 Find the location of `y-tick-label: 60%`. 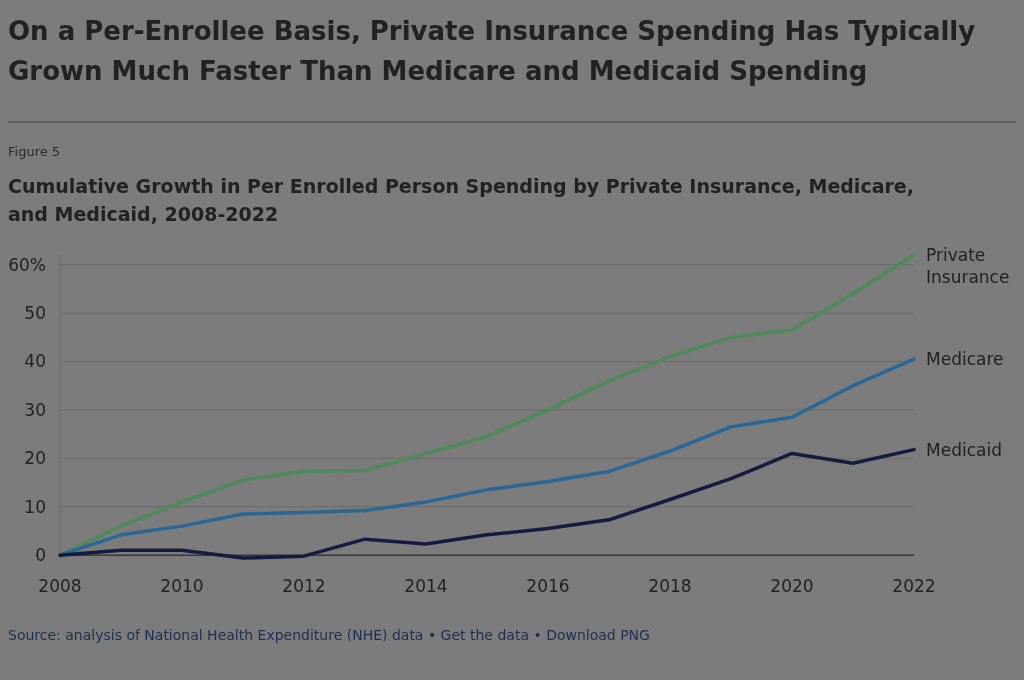

y-tick-label: 60% is located at coordinates (27, 264).